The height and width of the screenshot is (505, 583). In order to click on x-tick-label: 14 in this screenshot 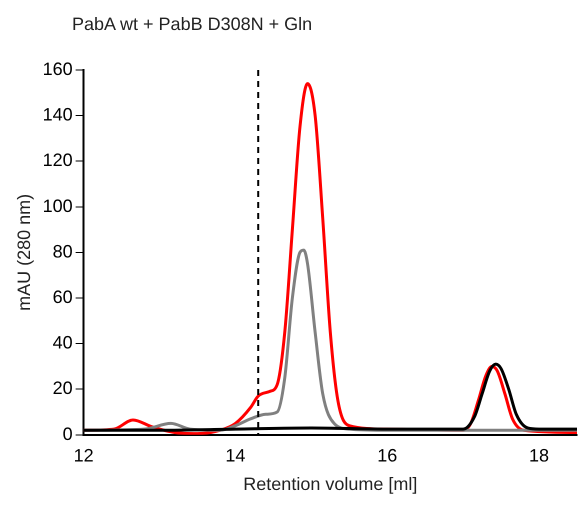, I will do `click(235, 456)`.